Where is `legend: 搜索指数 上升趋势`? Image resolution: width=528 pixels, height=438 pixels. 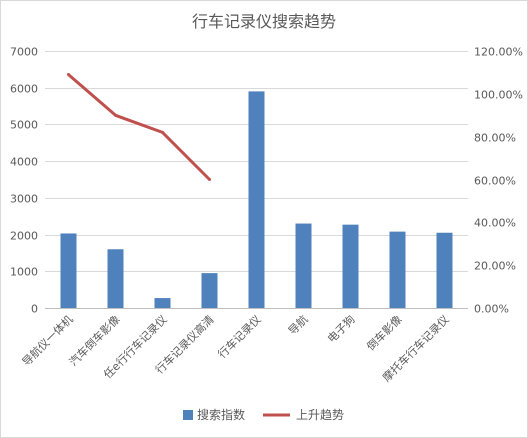
legend: 搜索指数 上升趋势 is located at coordinates (263, 414).